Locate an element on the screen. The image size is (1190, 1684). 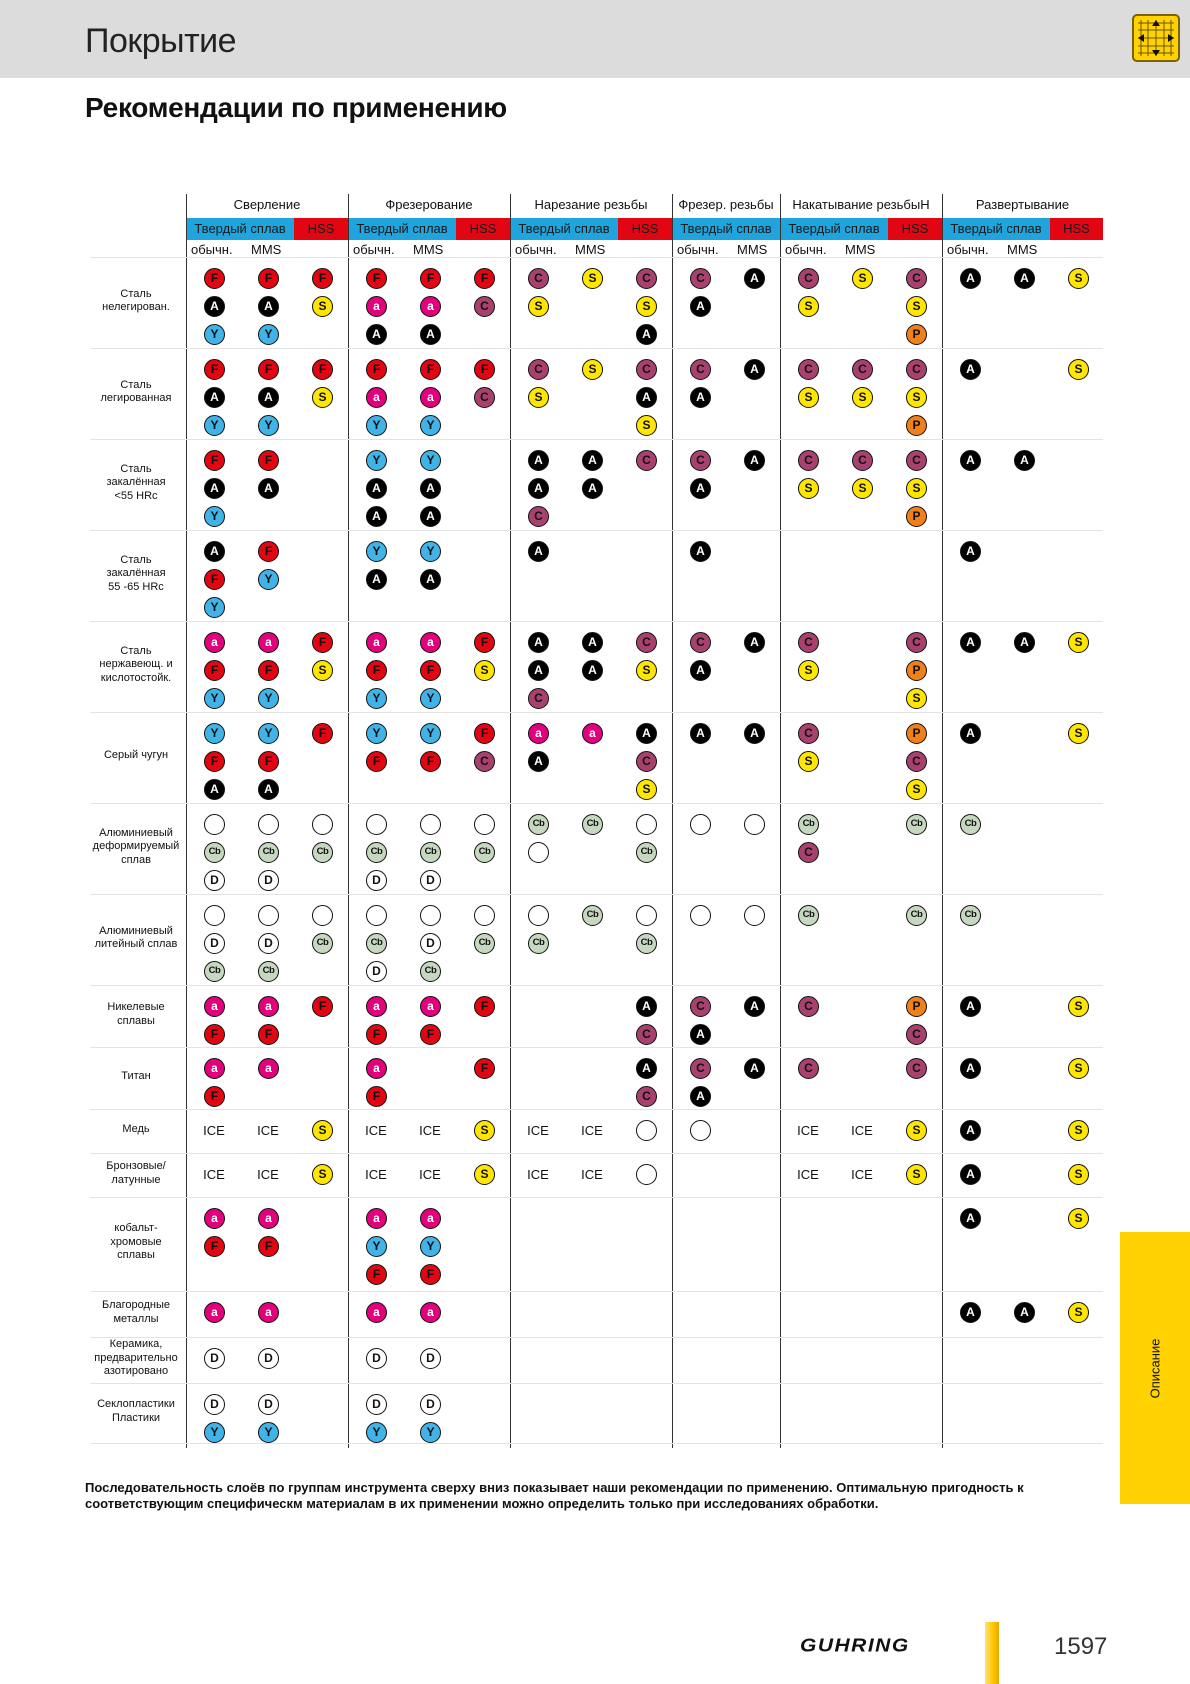
column-group-header: Фрезерование is located at coordinates (429, 204).